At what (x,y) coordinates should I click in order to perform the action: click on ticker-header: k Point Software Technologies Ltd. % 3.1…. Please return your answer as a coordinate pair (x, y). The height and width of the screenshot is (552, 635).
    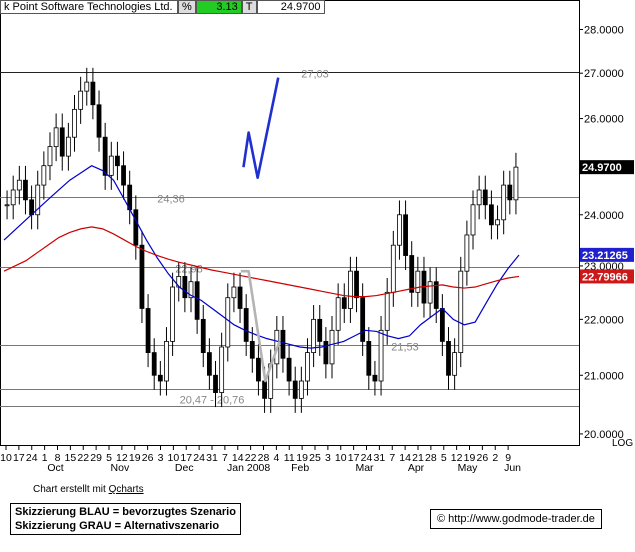
    Looking at the image, I should click on (162, 7).